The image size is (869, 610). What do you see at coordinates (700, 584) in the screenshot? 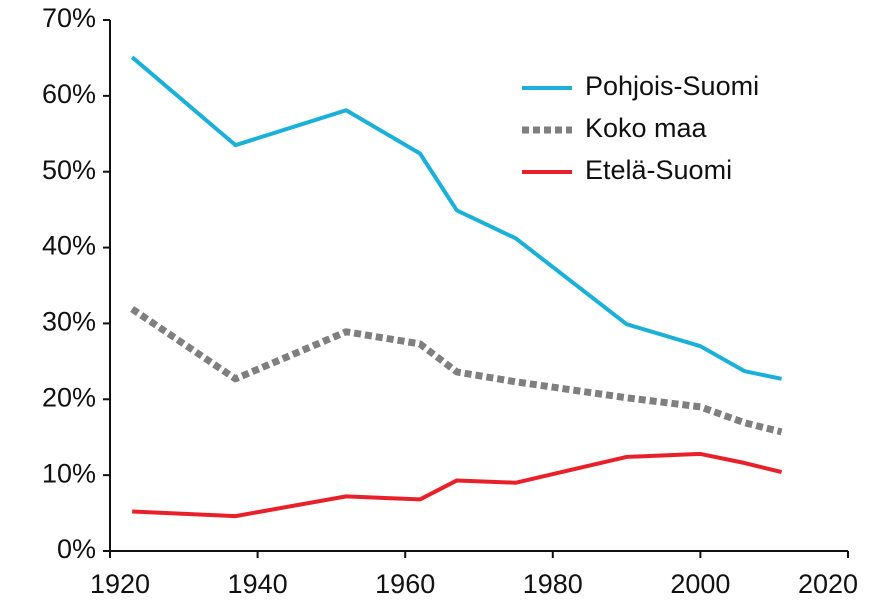
I see `x-tick-label: 2000` at bounding box center [700, 584].